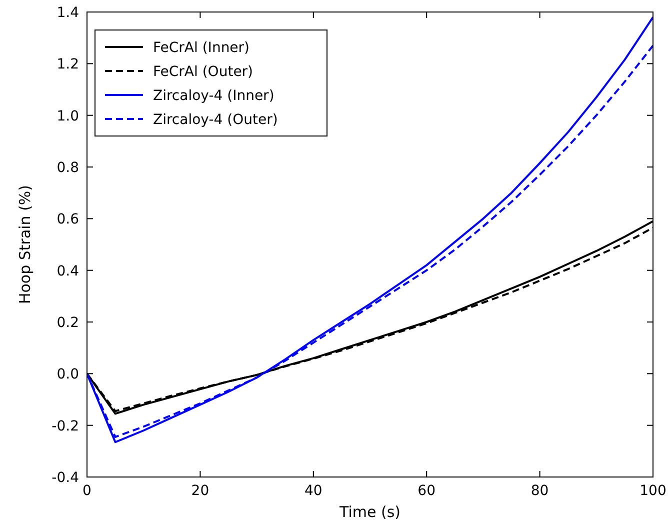  What do you see at coordinates (427, 491) in the screenshot?
I see `x-tick-label: 60` at bounding box center [427, 491].